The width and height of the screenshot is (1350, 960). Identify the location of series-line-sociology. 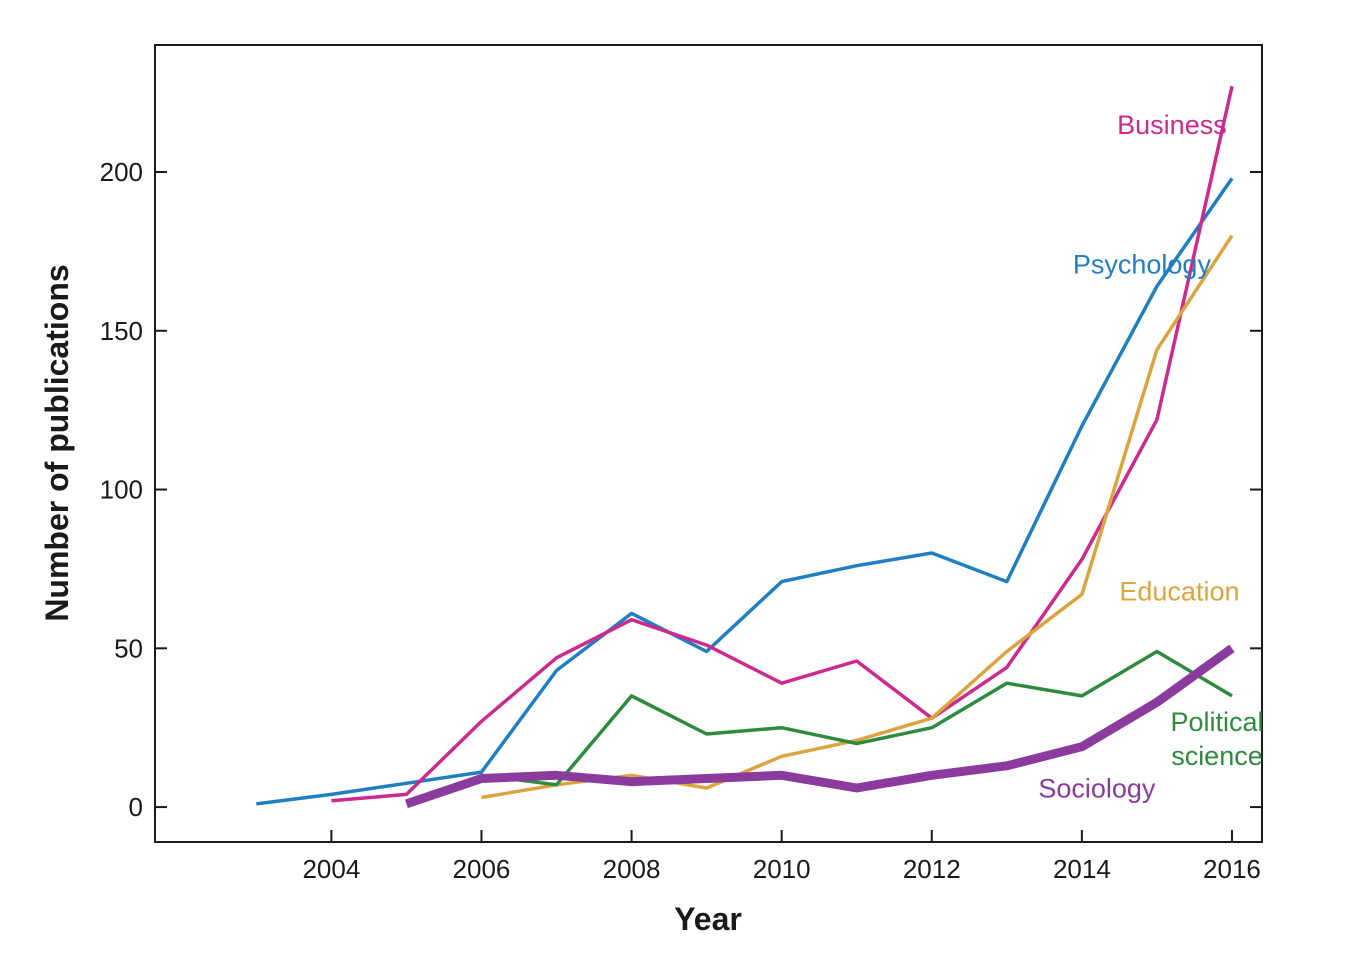
(819, 726).